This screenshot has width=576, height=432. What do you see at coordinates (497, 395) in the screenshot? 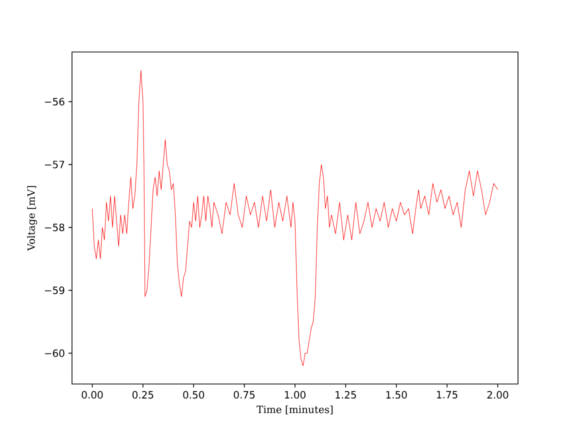
I see `x-tick-label: 2.00` at bounding box center [497, 395].